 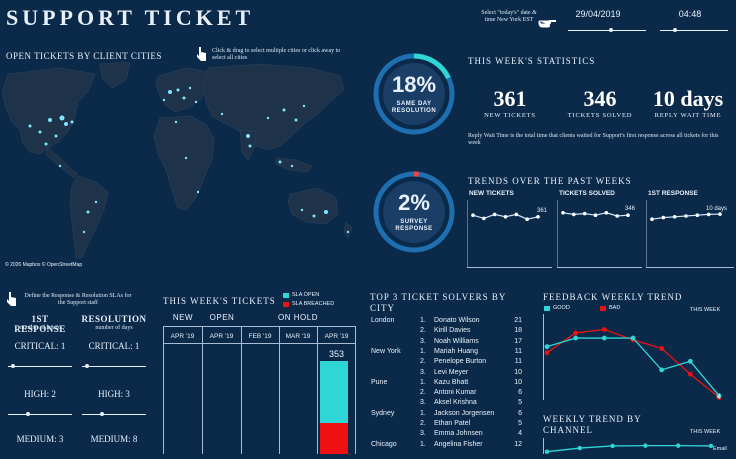 I want to click on solver-count: 4, so click(x=520, y=434).